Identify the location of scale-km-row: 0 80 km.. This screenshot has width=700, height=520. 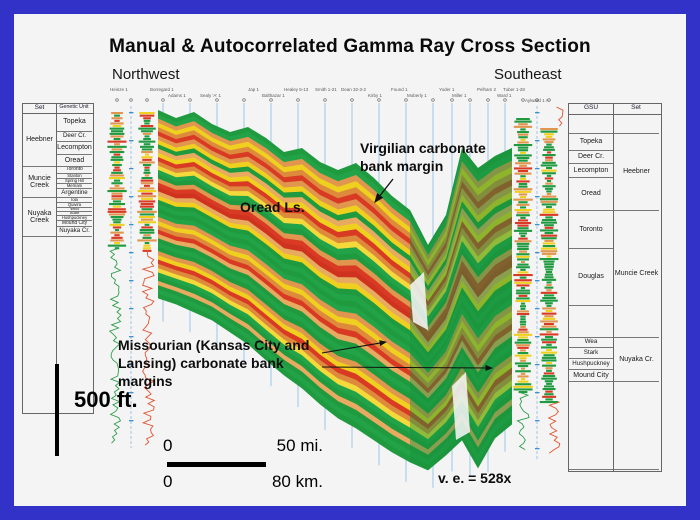
(243, 482).